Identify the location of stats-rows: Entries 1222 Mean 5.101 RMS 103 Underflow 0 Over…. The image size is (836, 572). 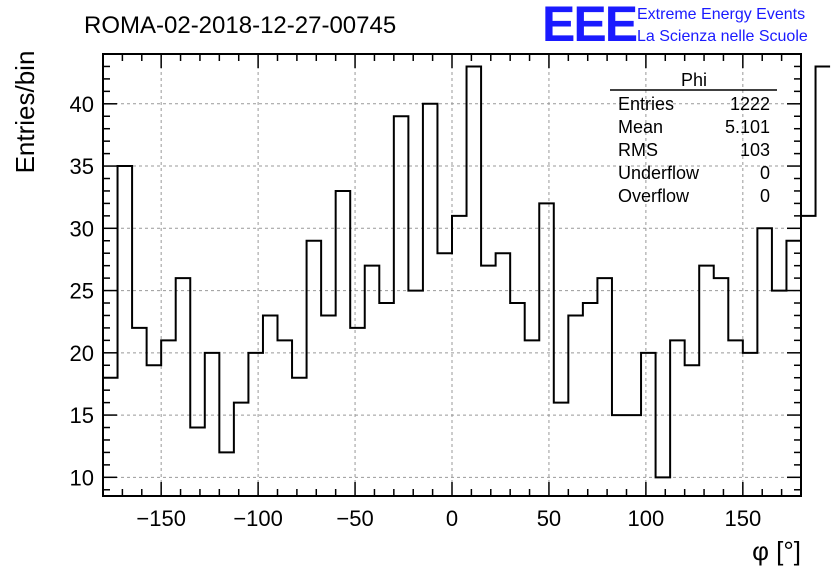
(694, 150).